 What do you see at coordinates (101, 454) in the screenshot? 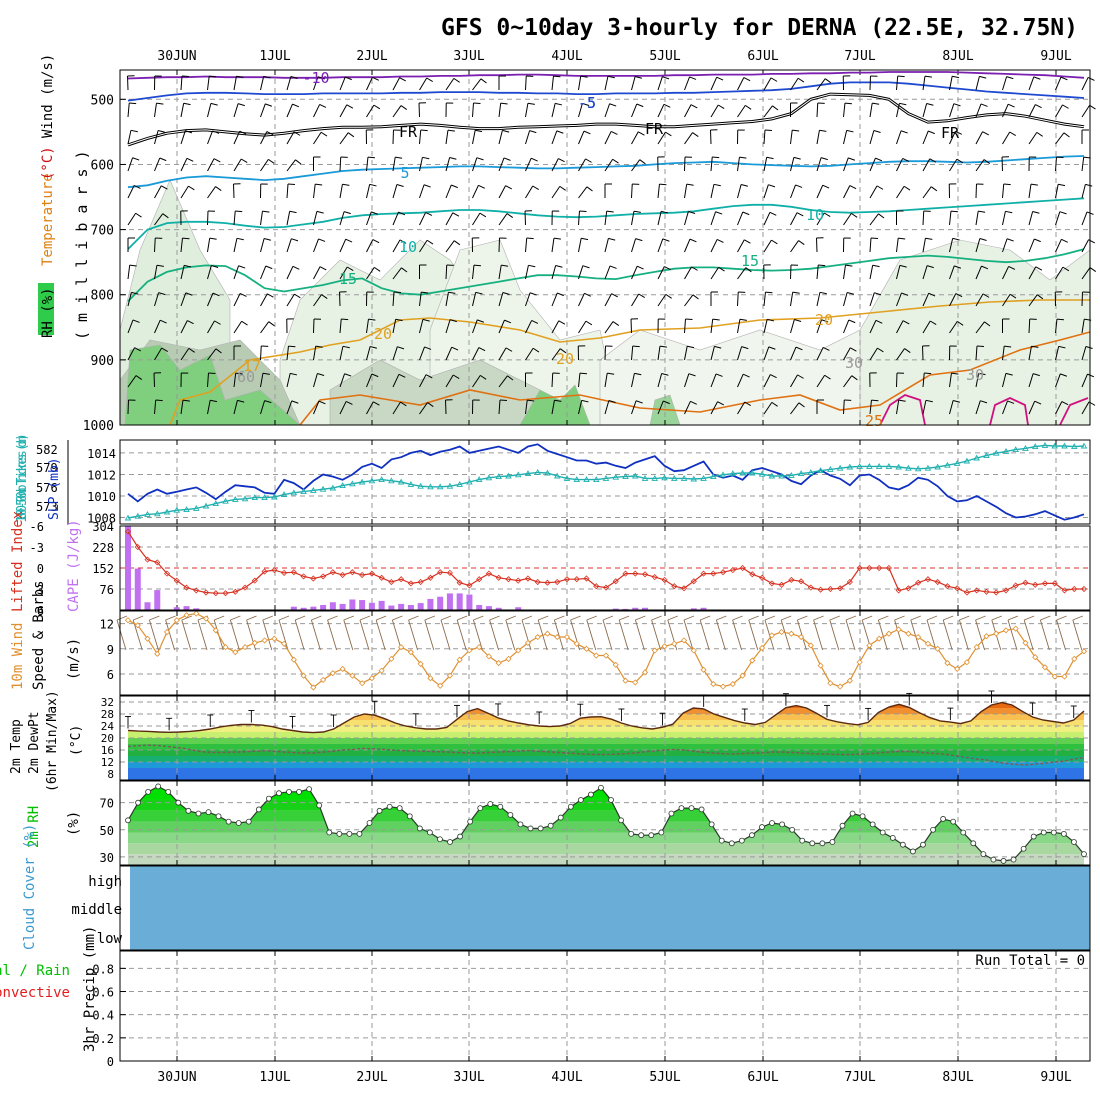
I see `slp-tick-label: 1014` at bounding box center [101, 454].